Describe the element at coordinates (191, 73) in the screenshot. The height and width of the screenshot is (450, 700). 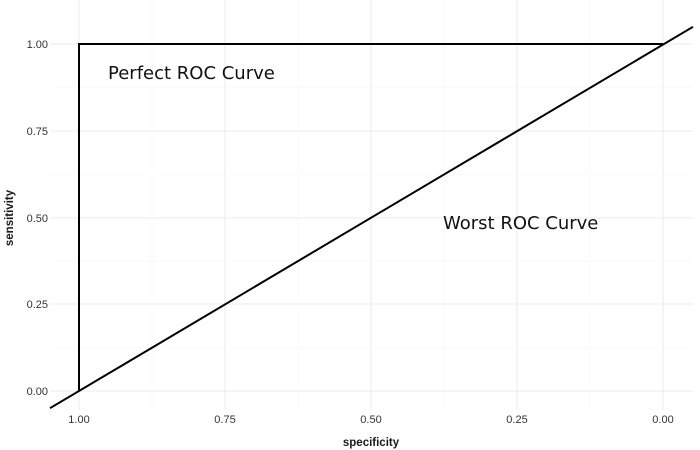
I see `annotation-perfect-roc: Perfect ROC Curve` at that location.